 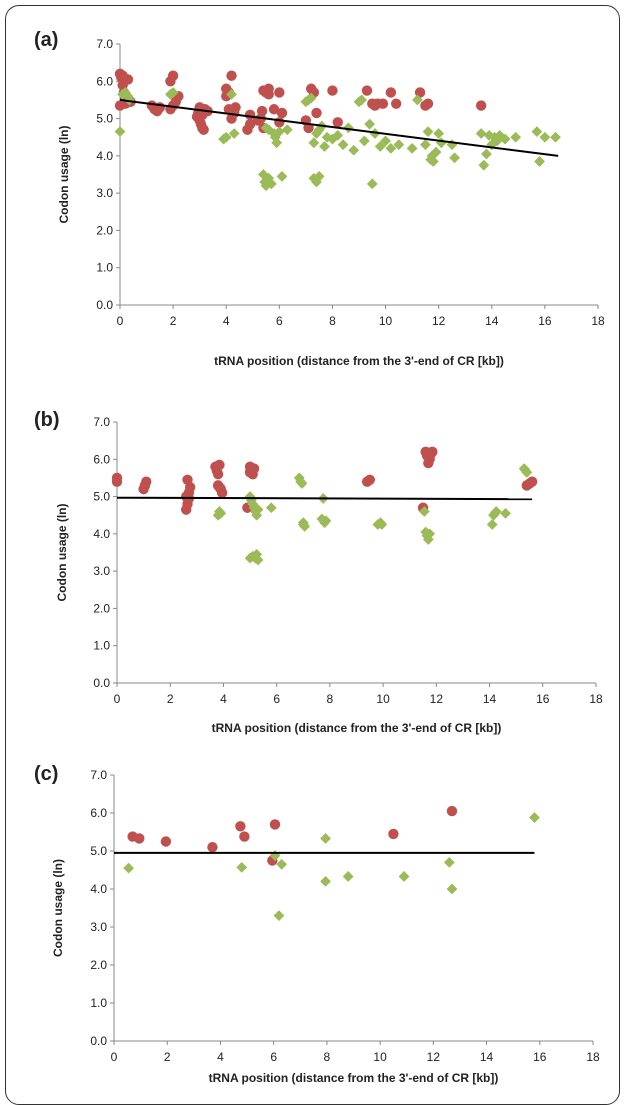 What do you see at coordinates (167, 1057) in the screenshot?
I see `x-tick-label: 2` at bounding box center [167, 1057].